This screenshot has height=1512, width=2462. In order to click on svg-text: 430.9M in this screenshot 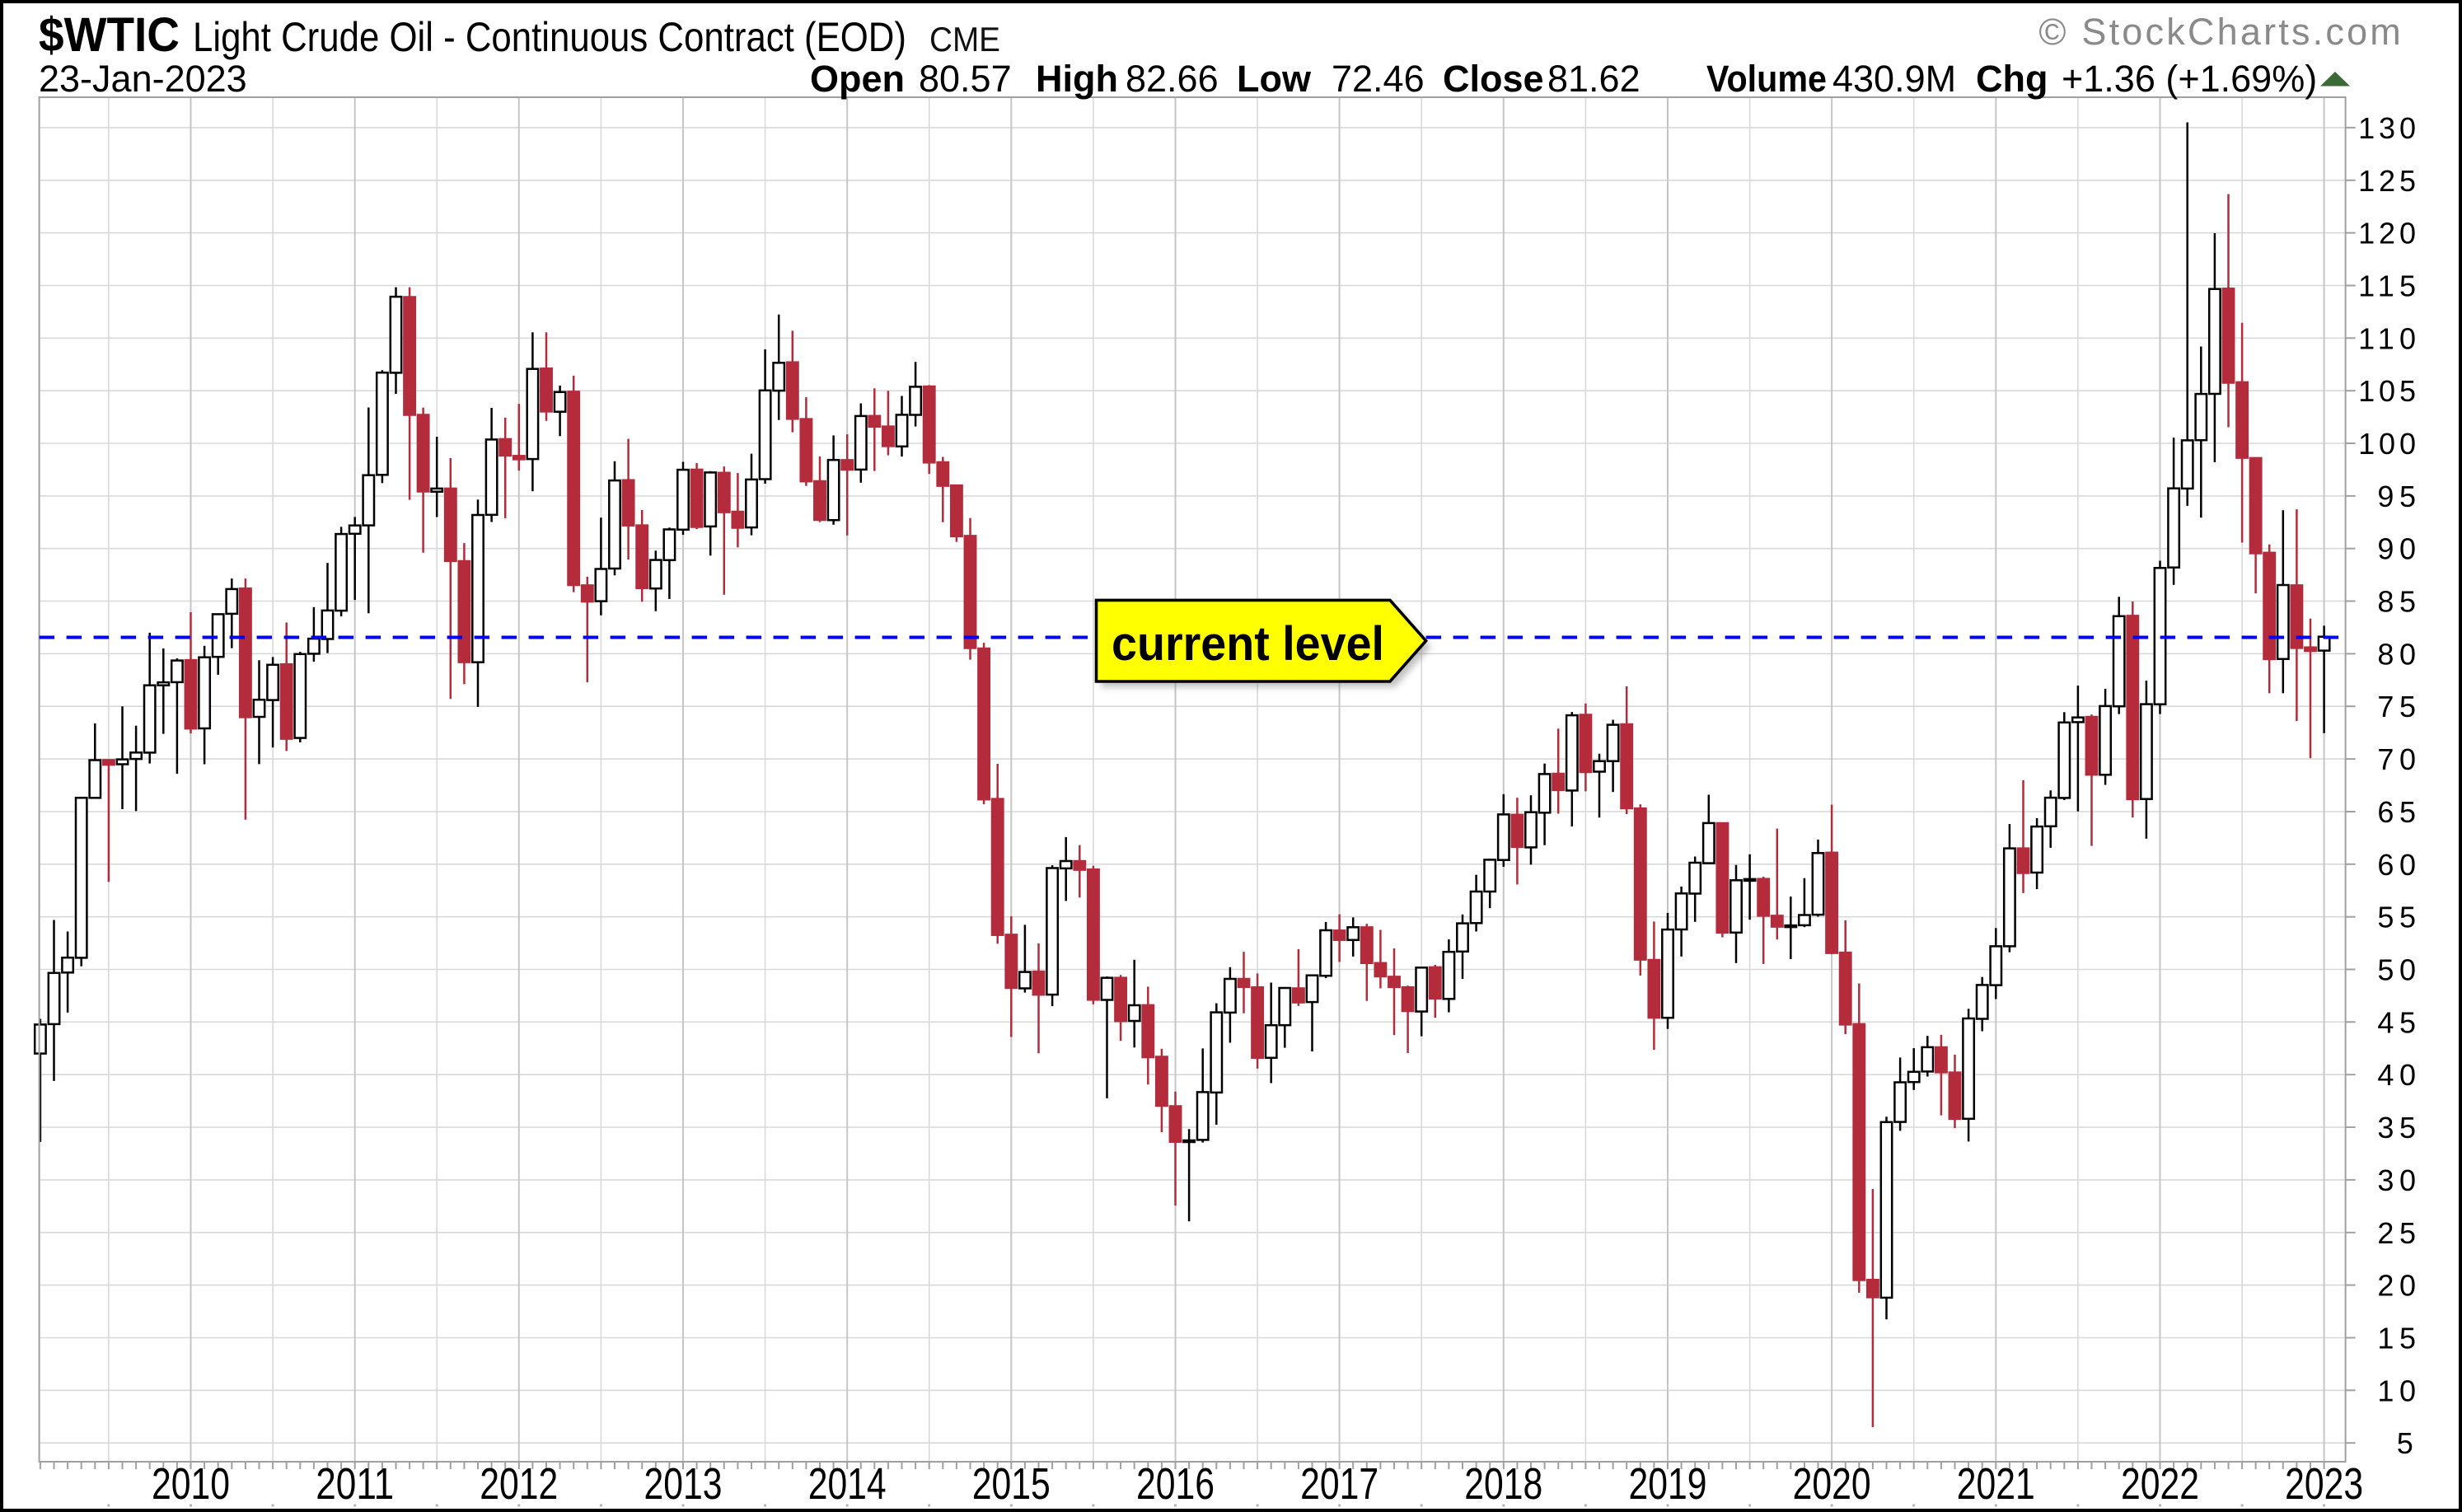, I will do `click(1894, 79)`.